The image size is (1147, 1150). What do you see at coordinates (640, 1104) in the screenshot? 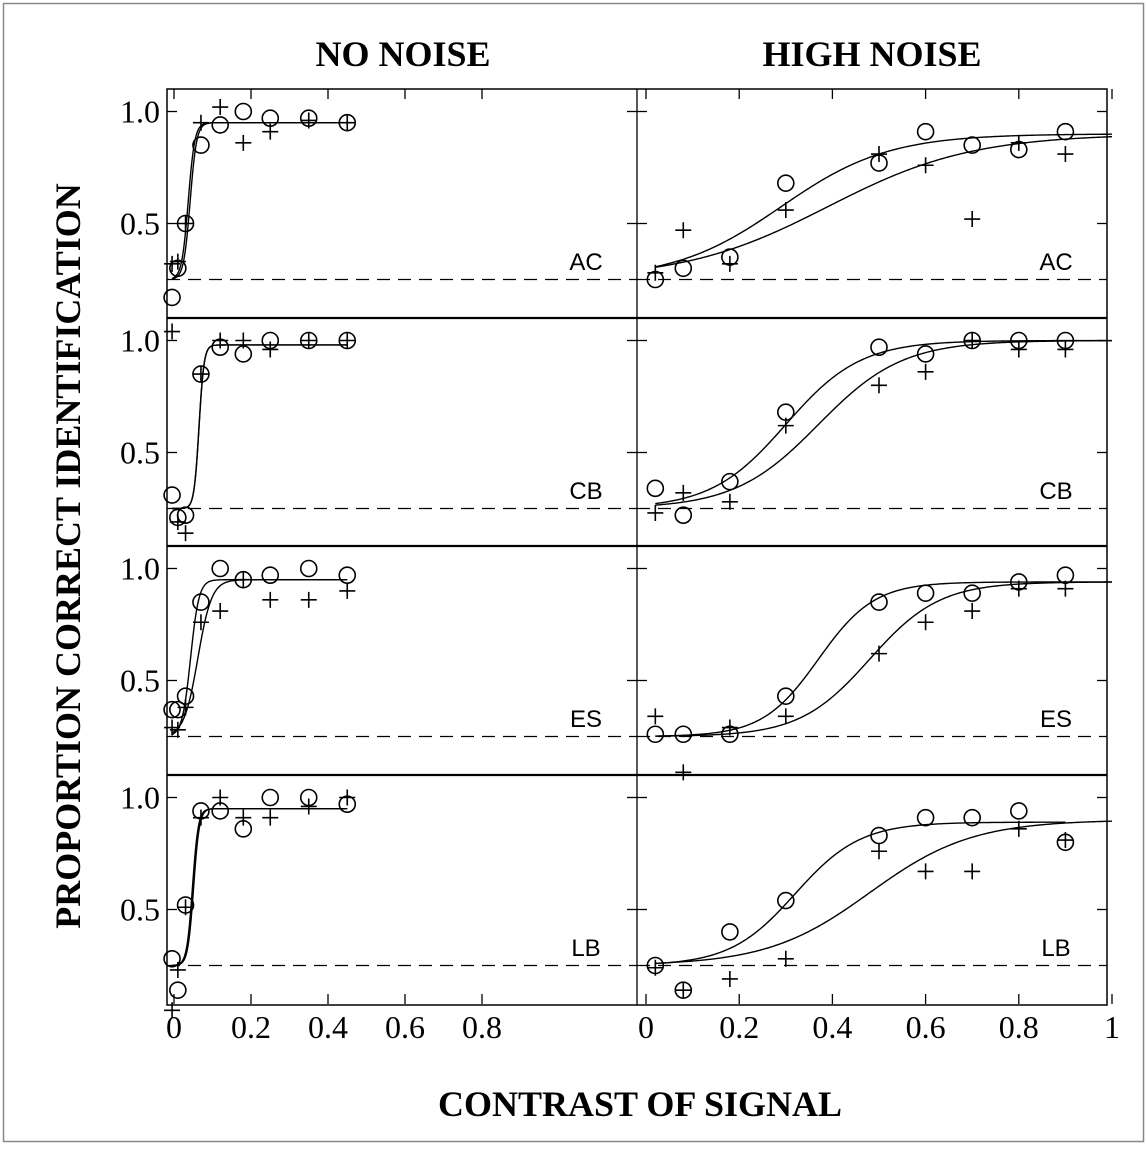
I see `x-axis-title: CONTRAST OF SIGNAL` at bounding box center [640, 1104].